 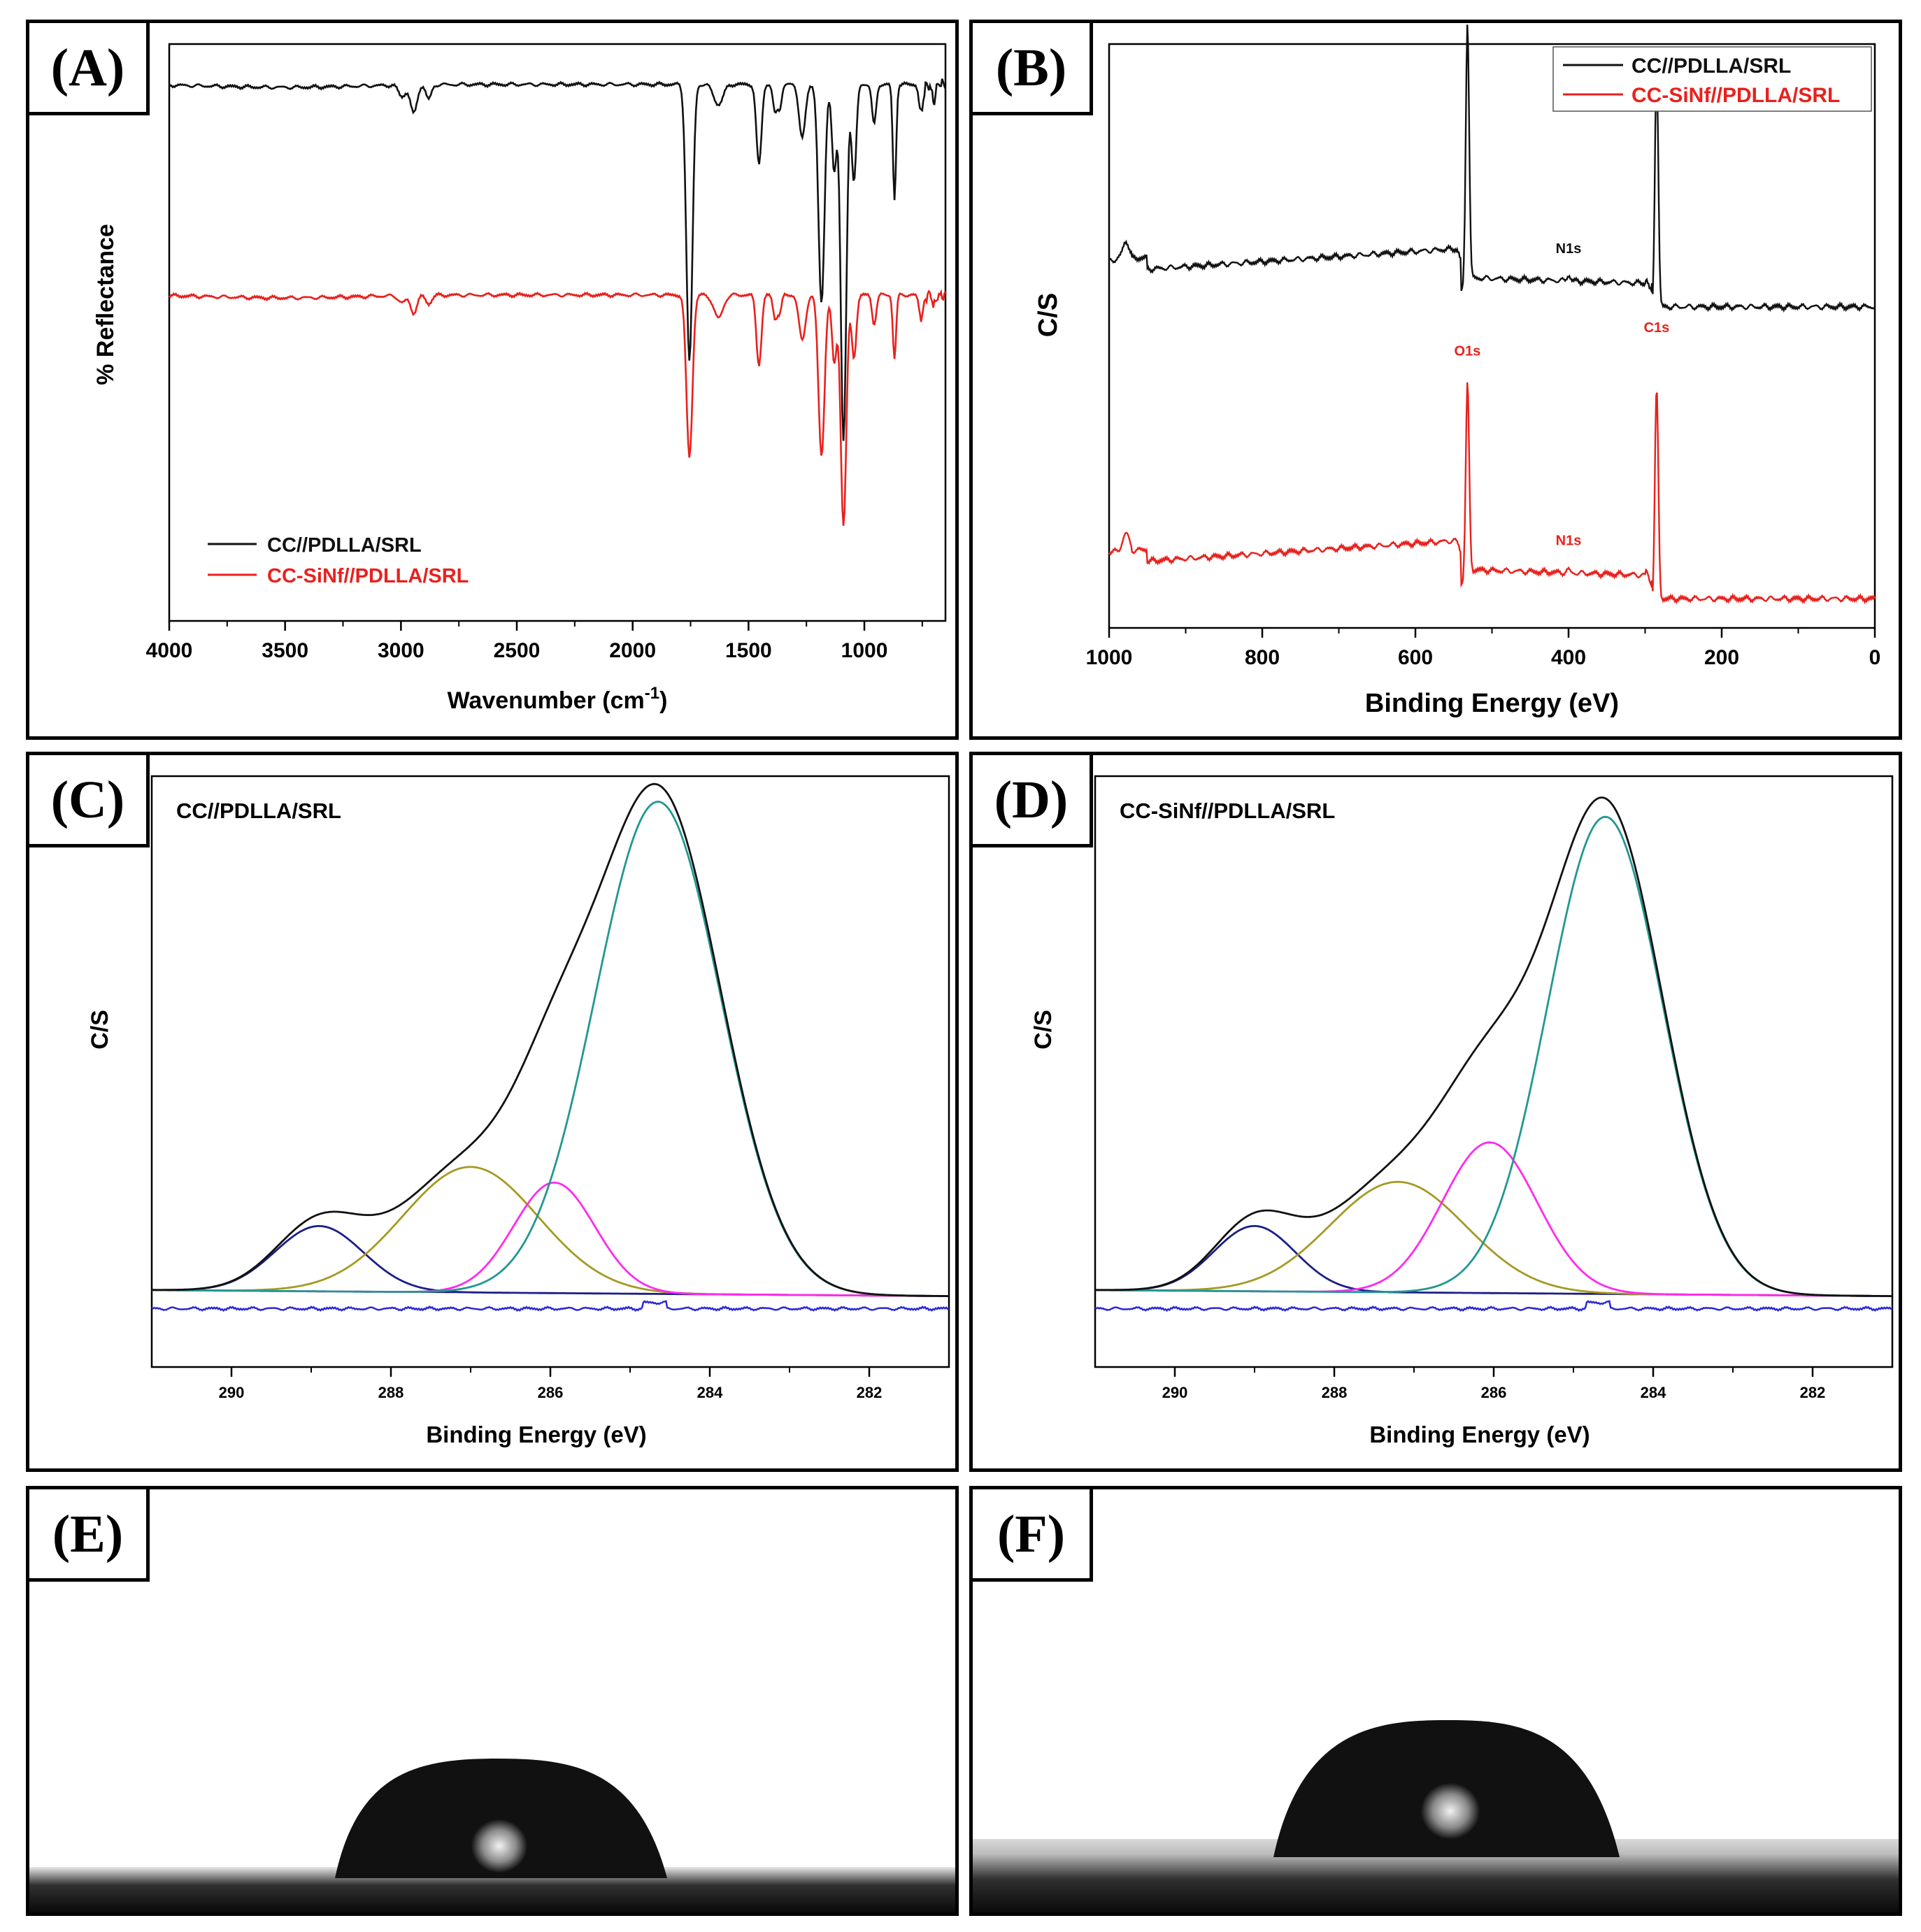 What do you see at coordinates (551, 1392) in the screenshot?
I see `x-axis-c-tick-label: 286` at bounding box center [551, 1392].